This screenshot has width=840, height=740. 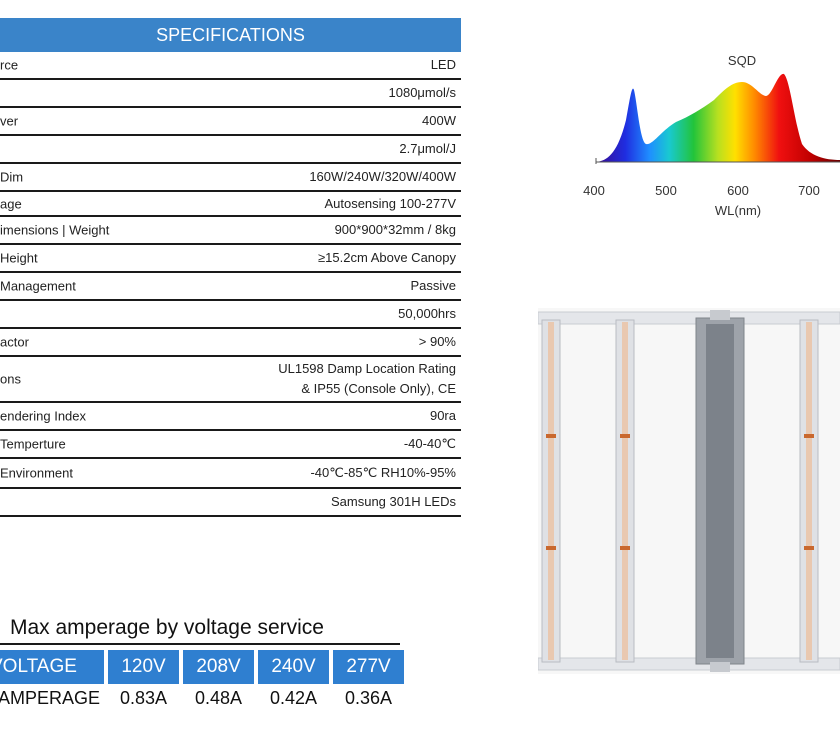 I want to click on specifications-title: SPECIFICATIONS, so click(x=230, y=34).